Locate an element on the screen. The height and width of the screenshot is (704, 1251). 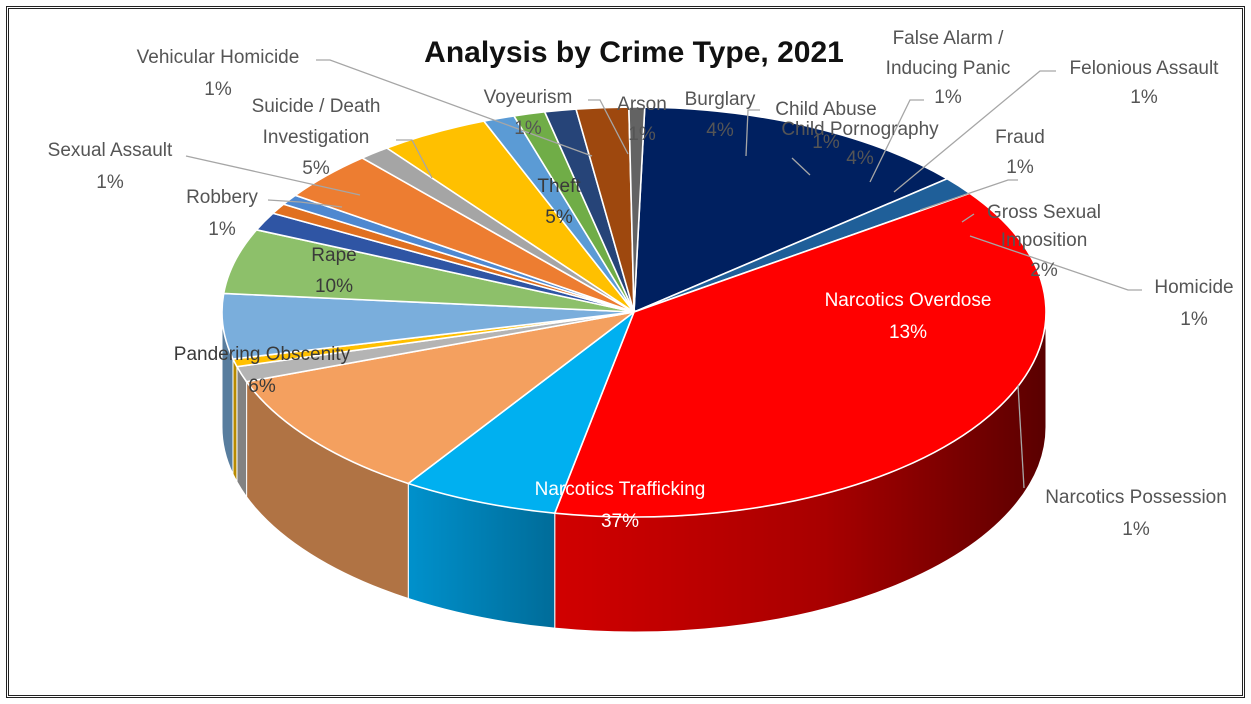
category-label-robbery: Robbery is located at coordinates (222, 197).